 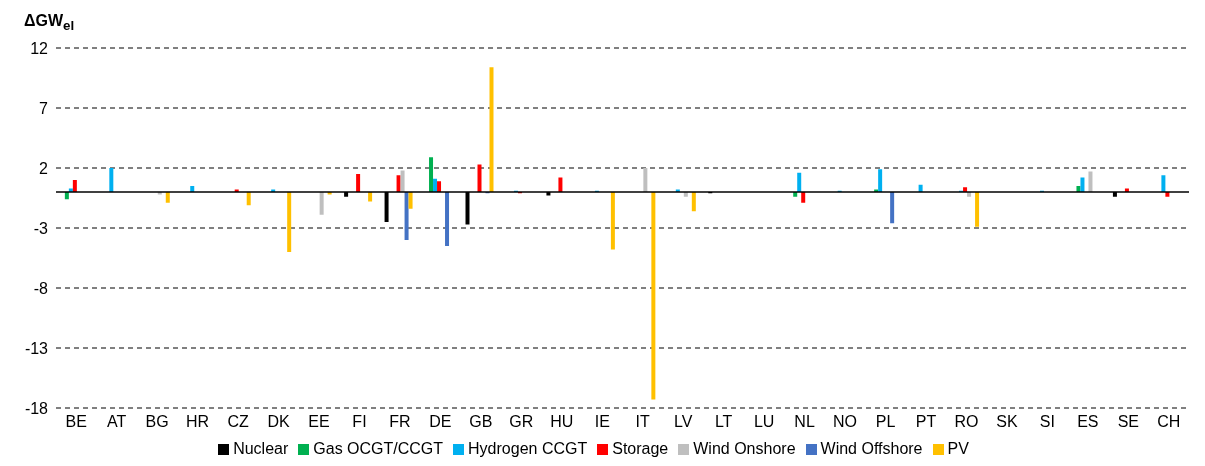 I want to click on y-tick-label: 7, so click(x=44, y=108).